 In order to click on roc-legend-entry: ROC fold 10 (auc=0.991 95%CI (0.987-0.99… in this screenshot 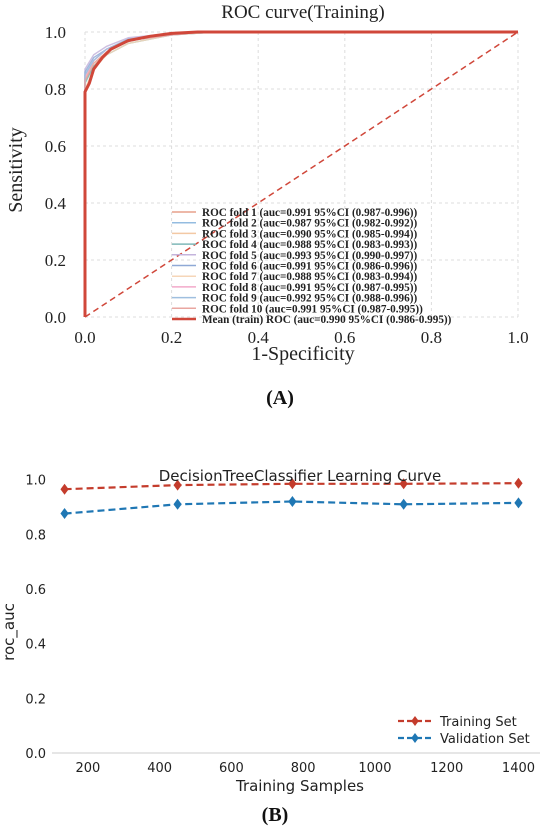, I will do `click(312, 309)`.